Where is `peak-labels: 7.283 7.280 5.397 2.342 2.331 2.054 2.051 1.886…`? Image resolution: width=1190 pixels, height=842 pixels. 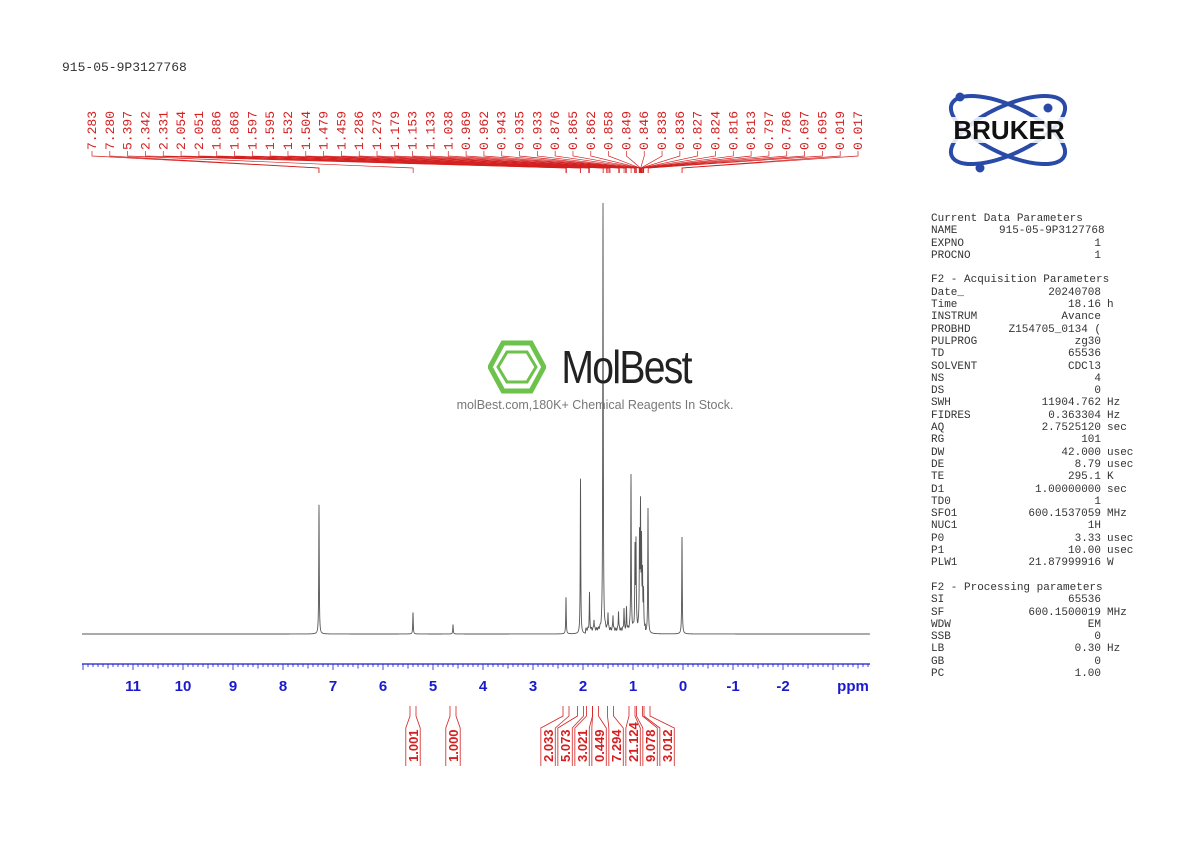 peak-labels: 7.283 7.280 5.397 2.342 2.331 2.054 2.051 1.886… is located at coordinates (475, 142).